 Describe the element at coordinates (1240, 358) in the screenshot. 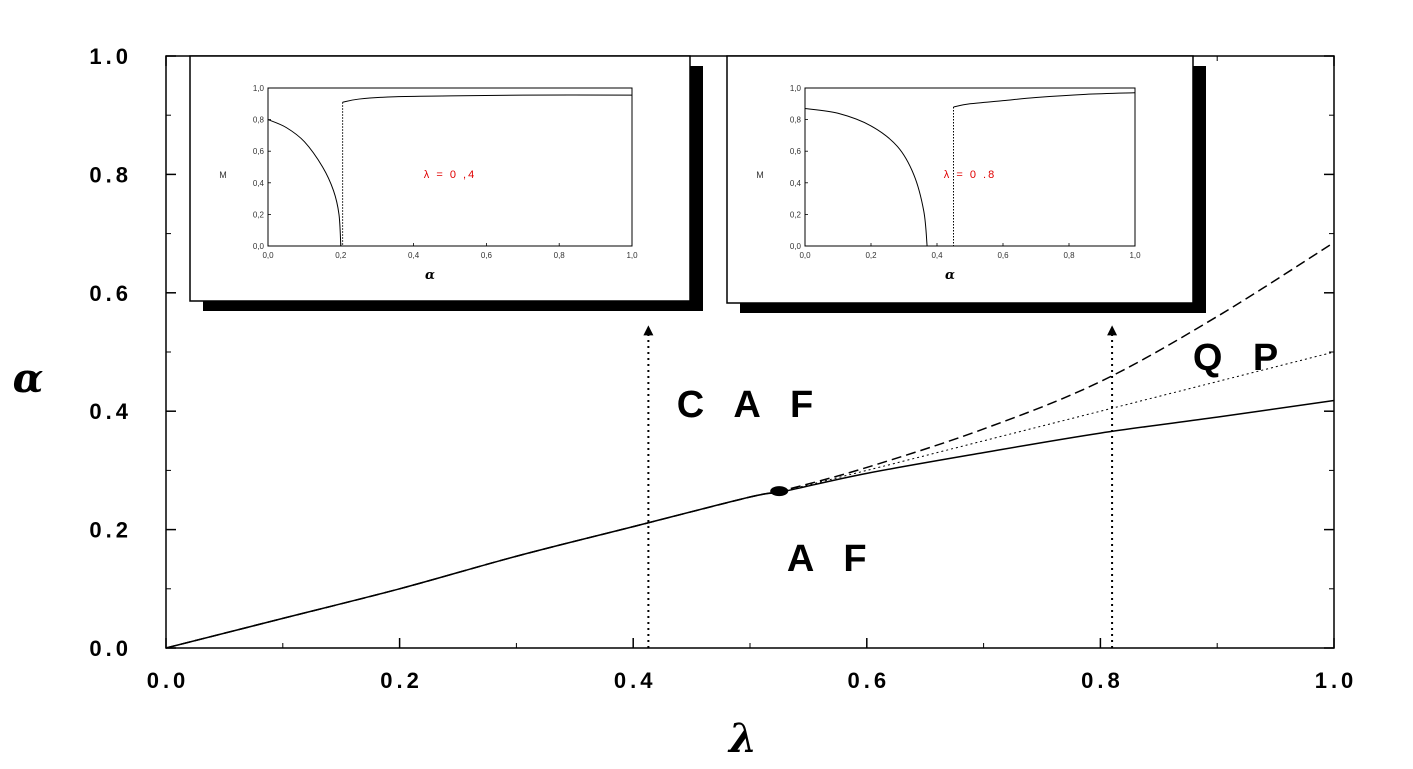

I see `region-label: Q P` at that location.